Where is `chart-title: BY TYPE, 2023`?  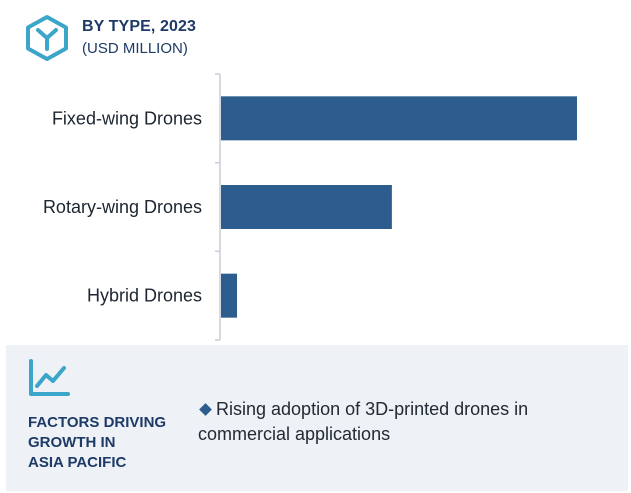
chart-title: BY TYPE, 2023 is located at coordinates (139, 26).